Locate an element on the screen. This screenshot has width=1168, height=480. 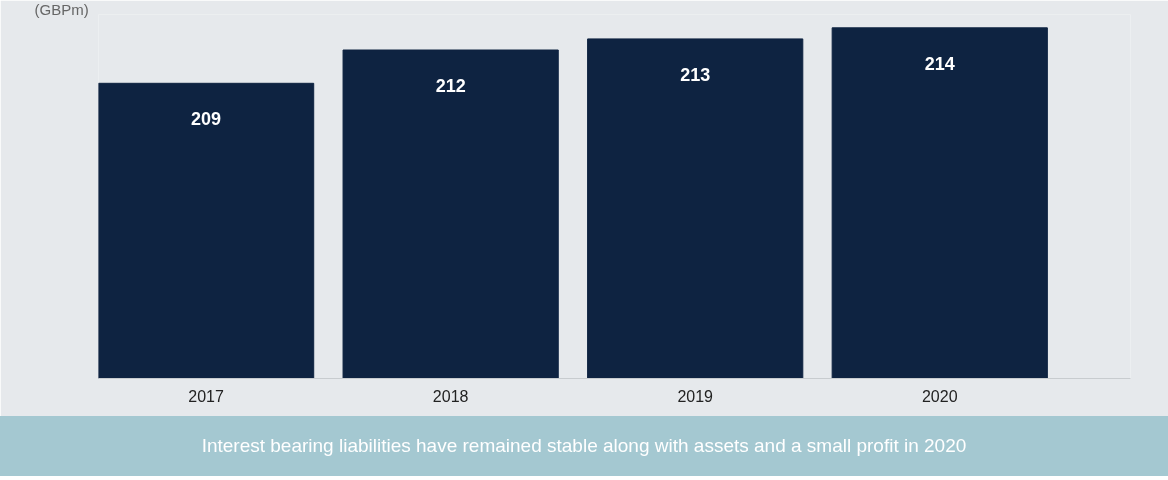
text: Interest bearing liabilities have remained stable along with assets and a small profit in 2020 is located at coordinates (584, 446).